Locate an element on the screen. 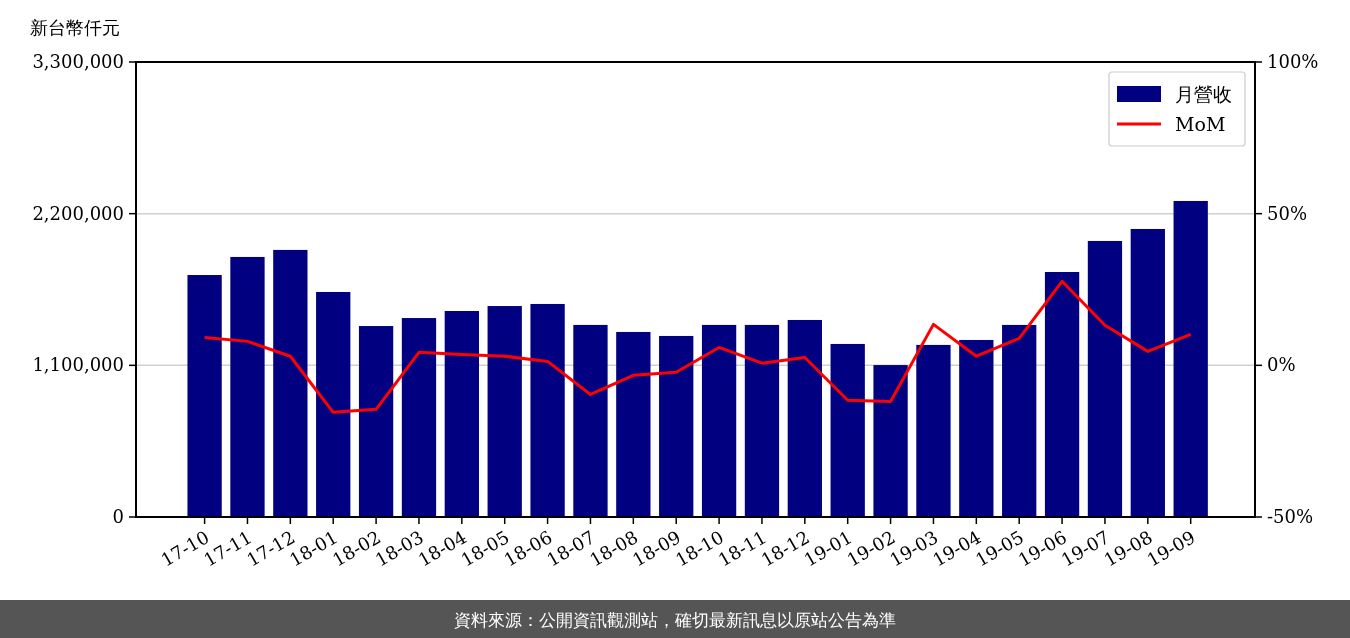  y-tick-label: 1,100,000 is located at coordinates (78, 365).